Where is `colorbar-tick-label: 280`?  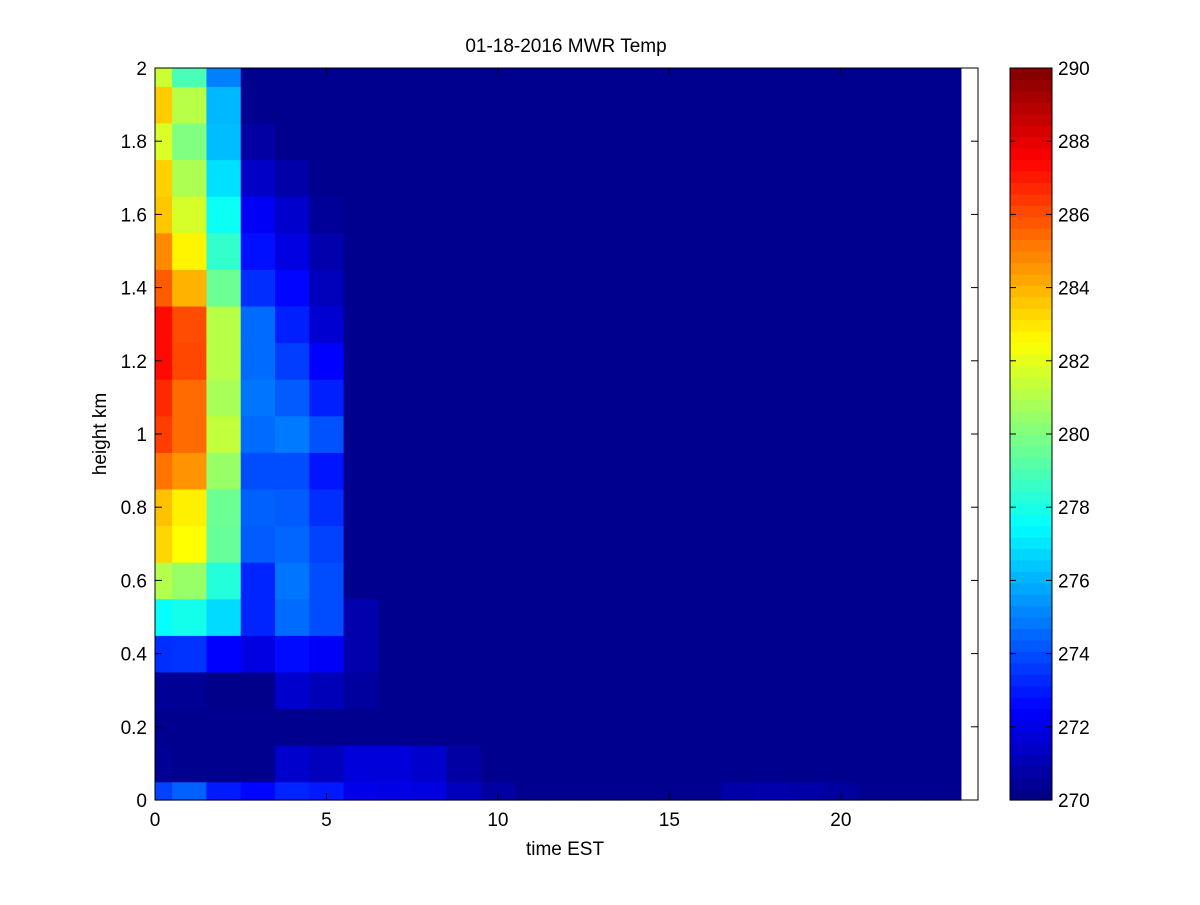 colorbar-tick-label: 280 is located at coordinates (1074, 435).